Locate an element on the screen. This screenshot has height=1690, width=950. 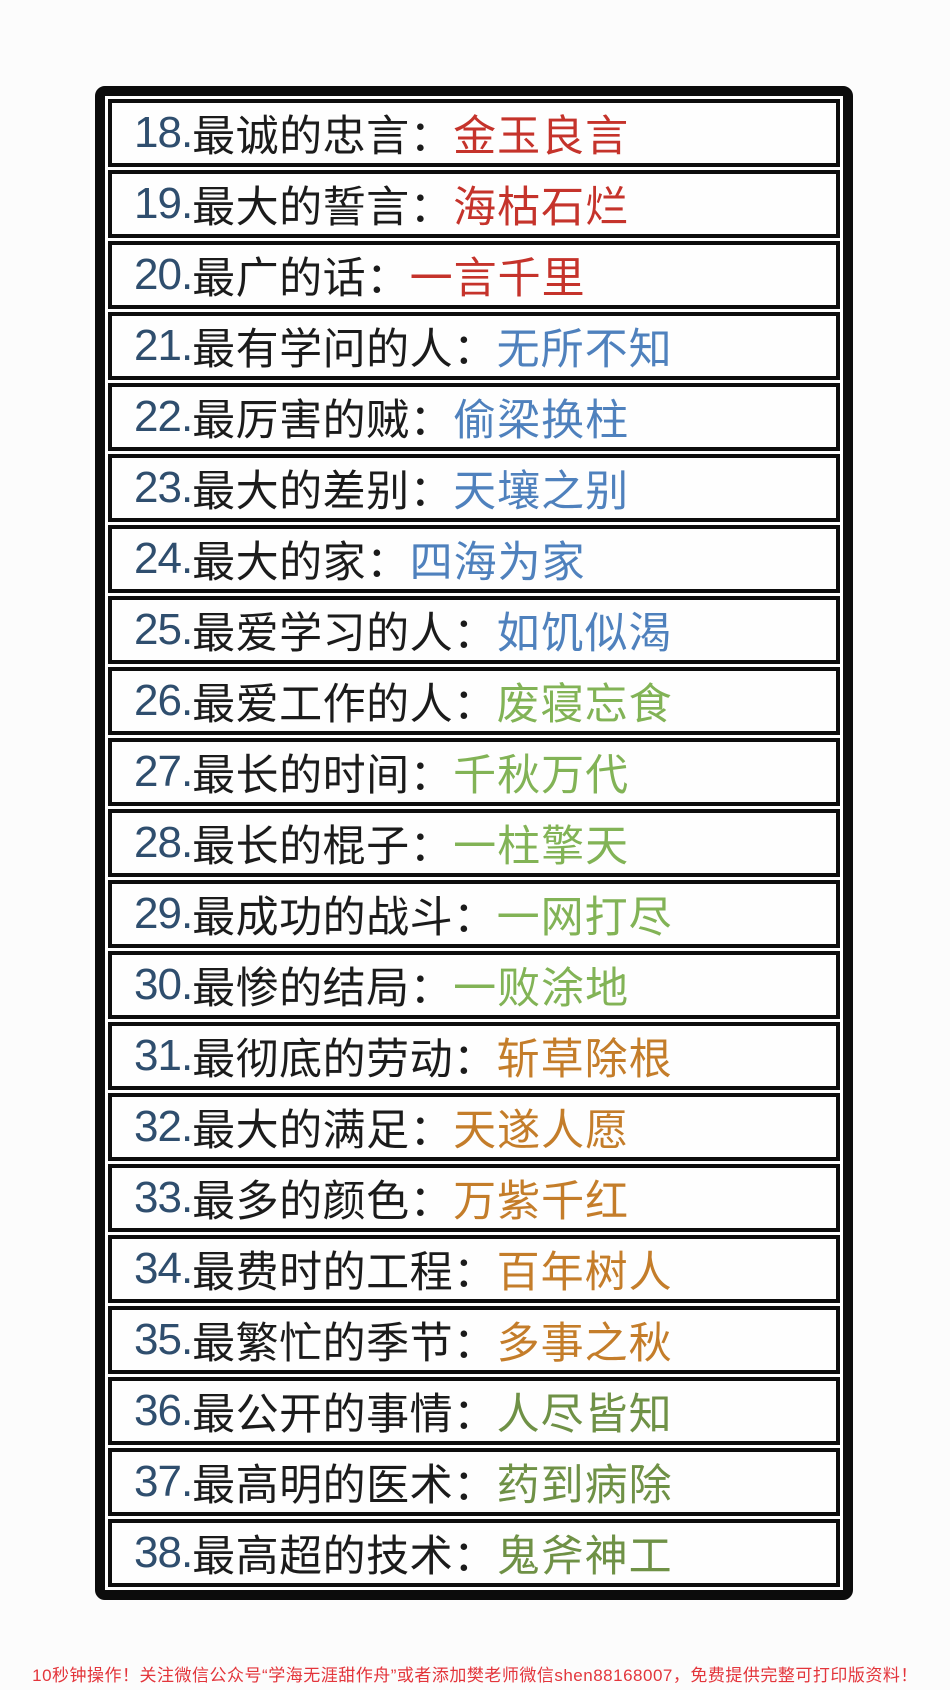
idiom-row: 24. 最大的家： 四海为家 is located at coordinates (474, 559).